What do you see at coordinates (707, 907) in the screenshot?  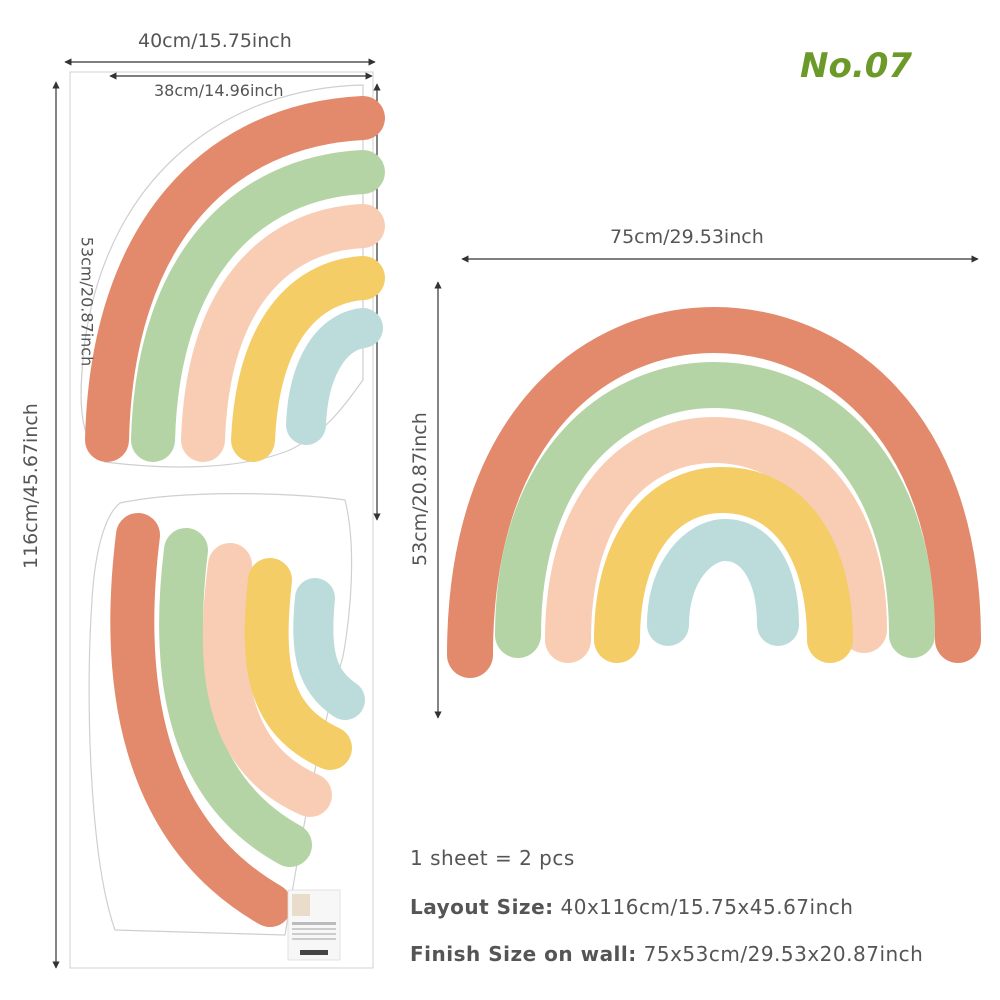 I see `layout-size-value: 40x116cm/15.75x45.67inch` at bounding box center [707, 907].